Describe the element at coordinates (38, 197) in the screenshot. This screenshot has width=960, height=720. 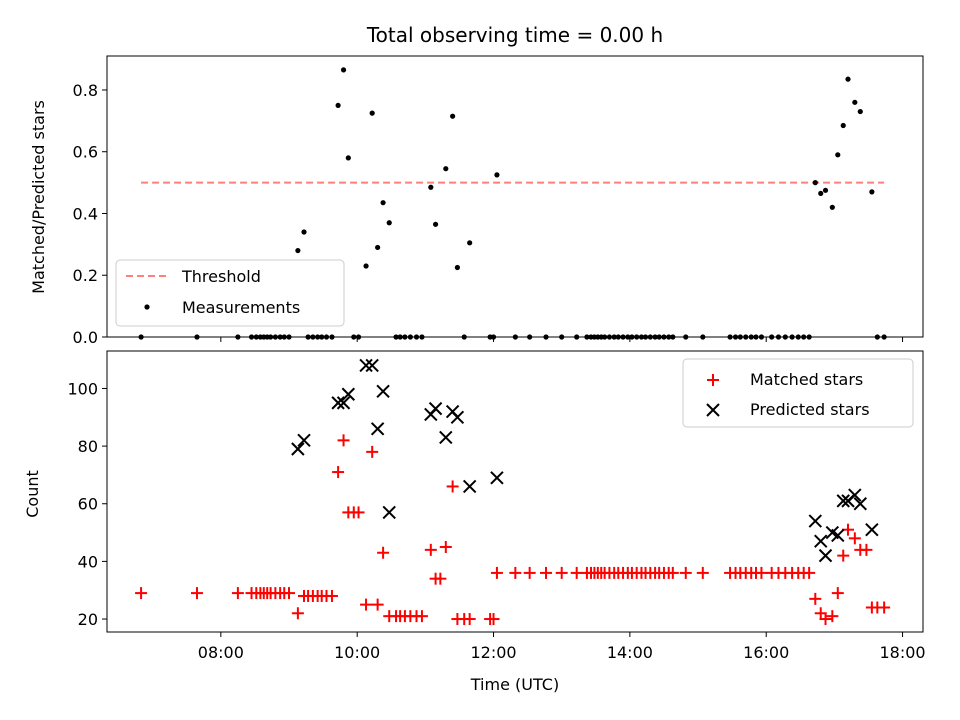
I see `top-y-axis-label: Matched/Predicted stars` at that location.